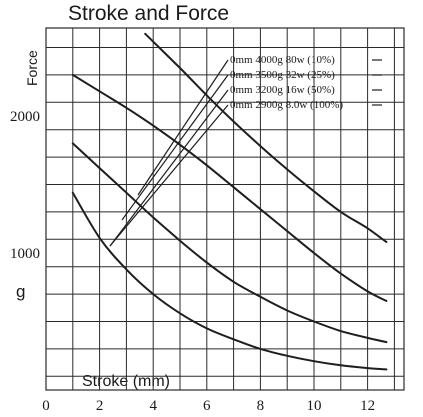 The image size is (423, 417). I want to click on x-tick-label: 10, so click(314, 406).